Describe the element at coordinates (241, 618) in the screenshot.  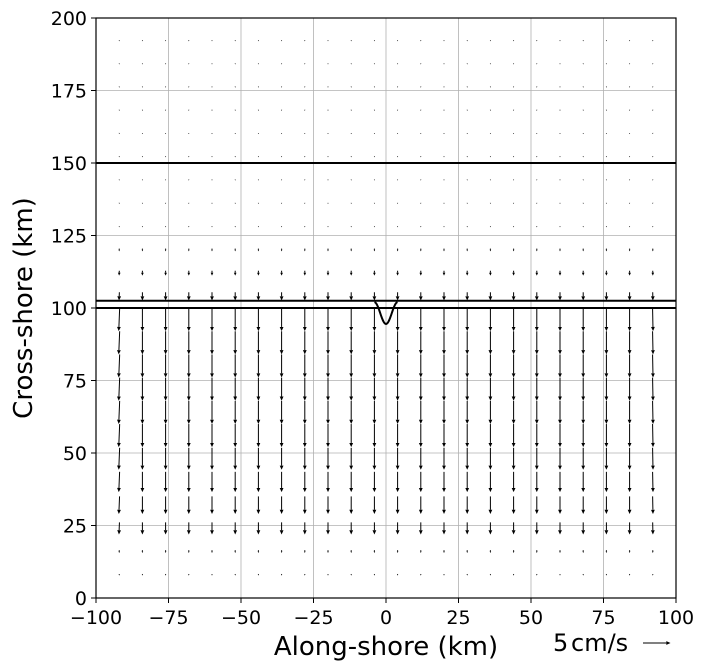
I see `x-tick-label: −50` at that location.